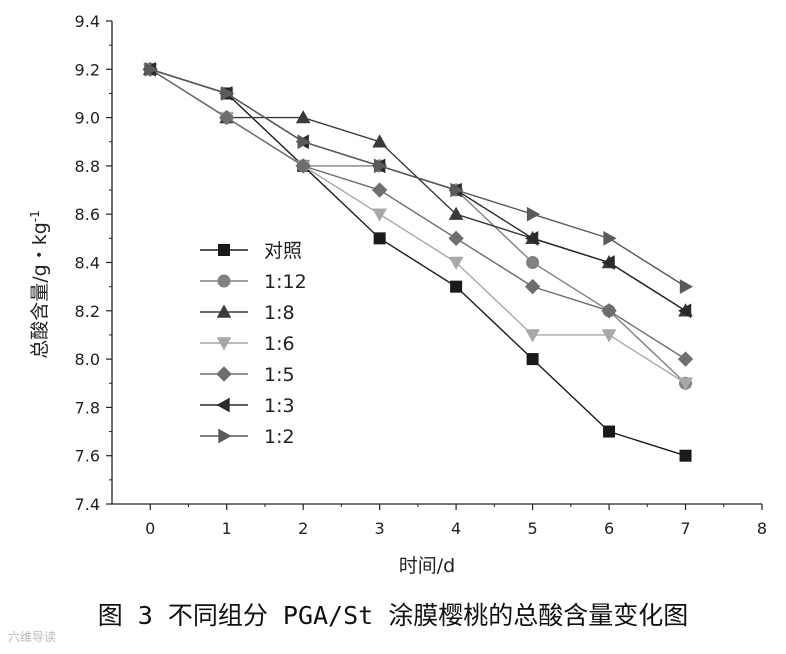 This screenshot has height=654, width=786. Describe the element at coordinates (532, 528) in the screenshot. I see `x-tick-label: 5` at that location.